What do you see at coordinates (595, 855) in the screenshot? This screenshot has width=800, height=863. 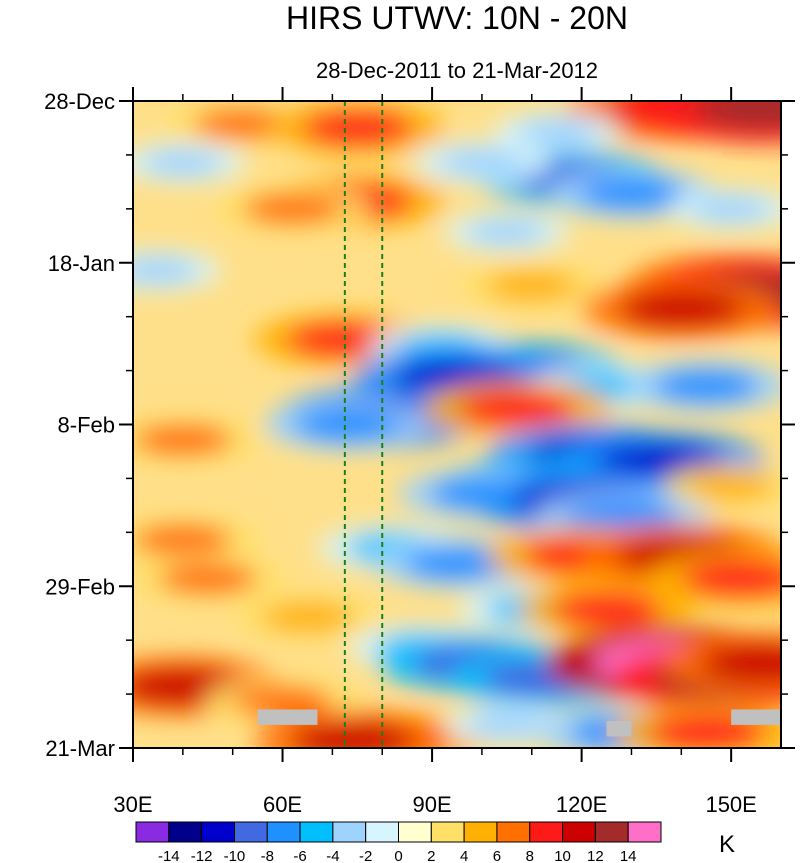 I see `colorbar-label: 12` at bounding box center [595, 855].